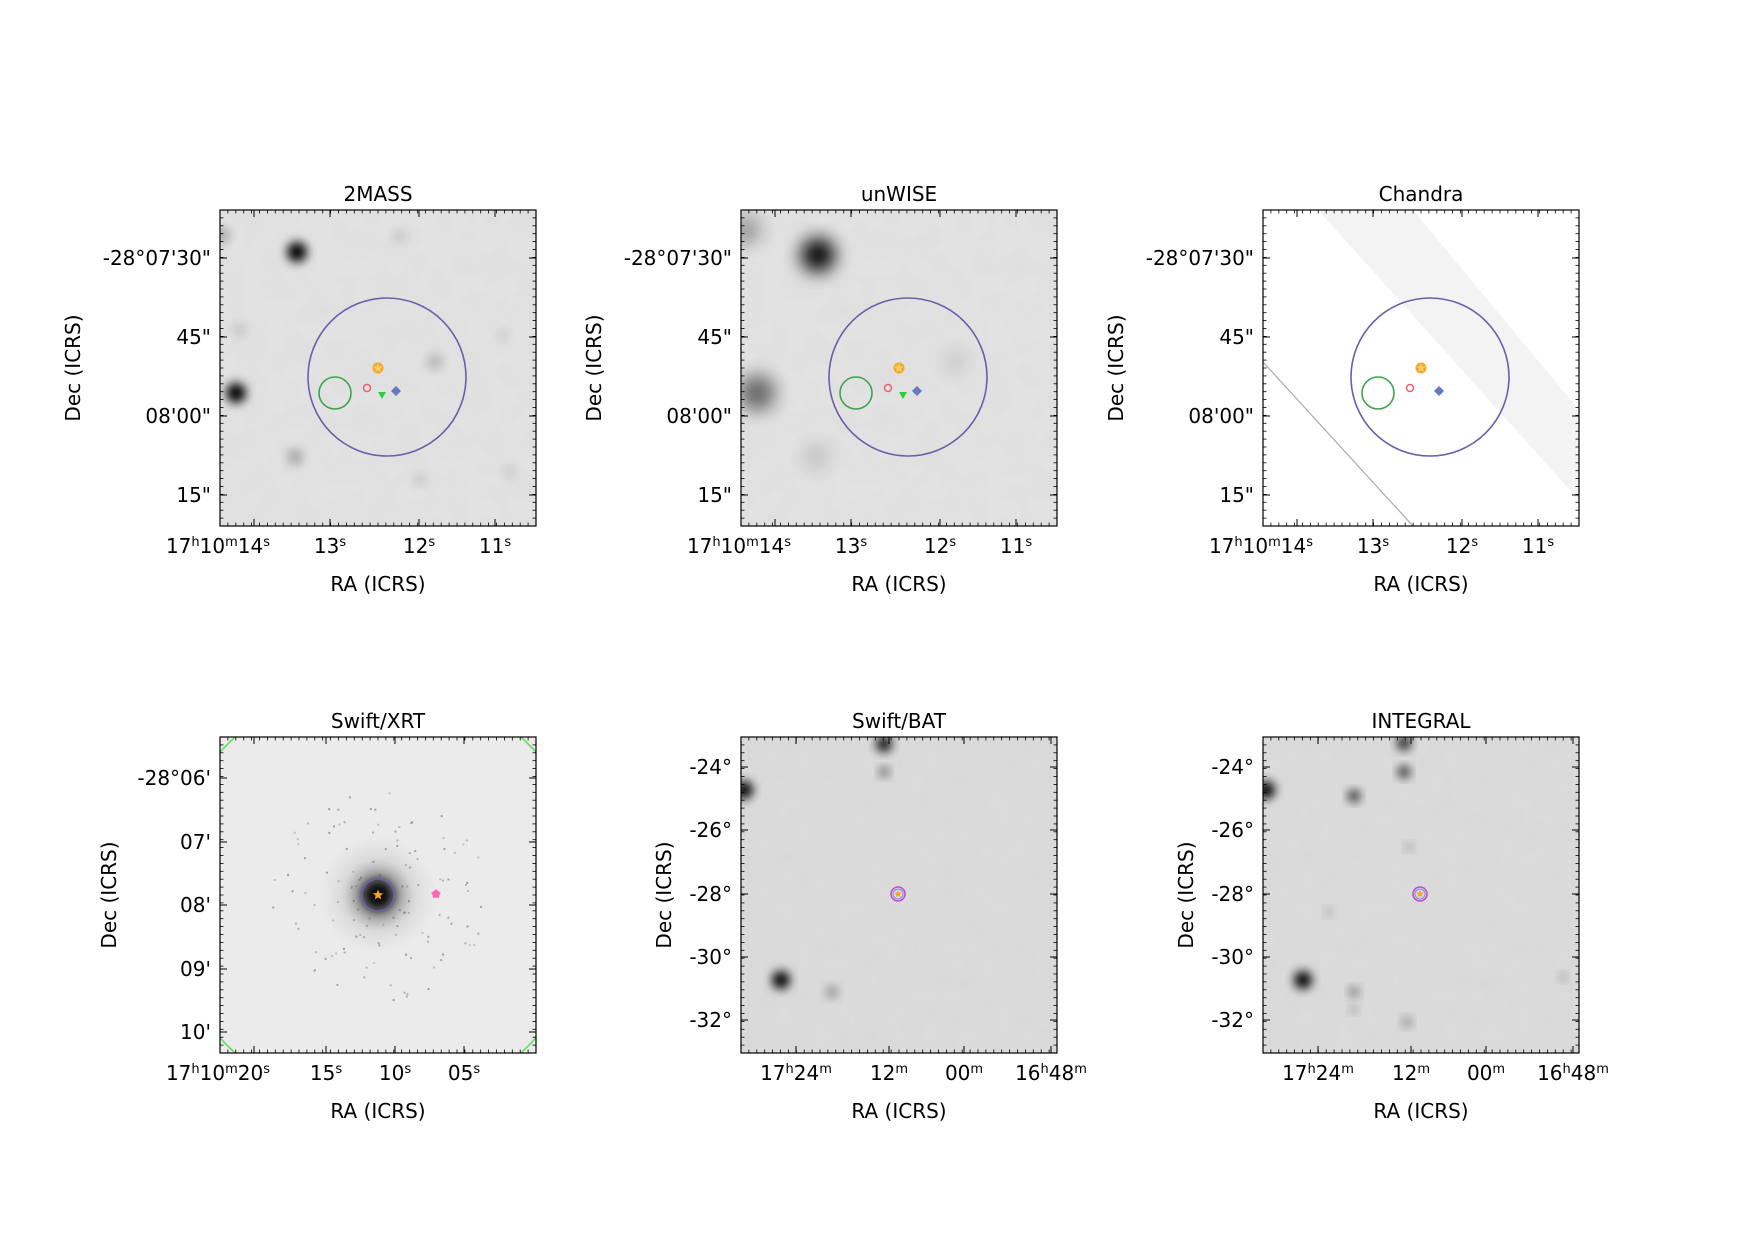  I want to click on x-tick-label: 17h24m, so click(1318, 1073).